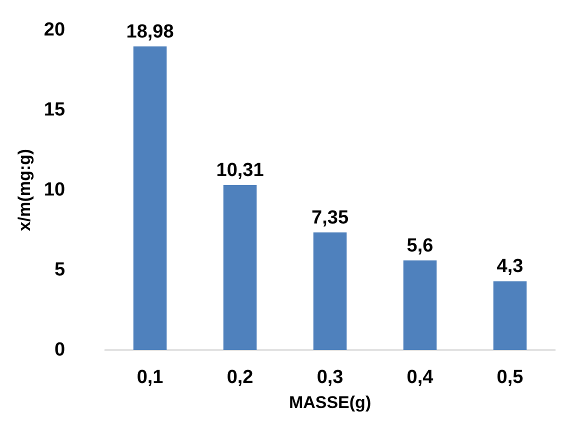 Image resolution: width=569 pixels, height=432 pixels. I want to click on data-label: 18,98, so click(150, 31).